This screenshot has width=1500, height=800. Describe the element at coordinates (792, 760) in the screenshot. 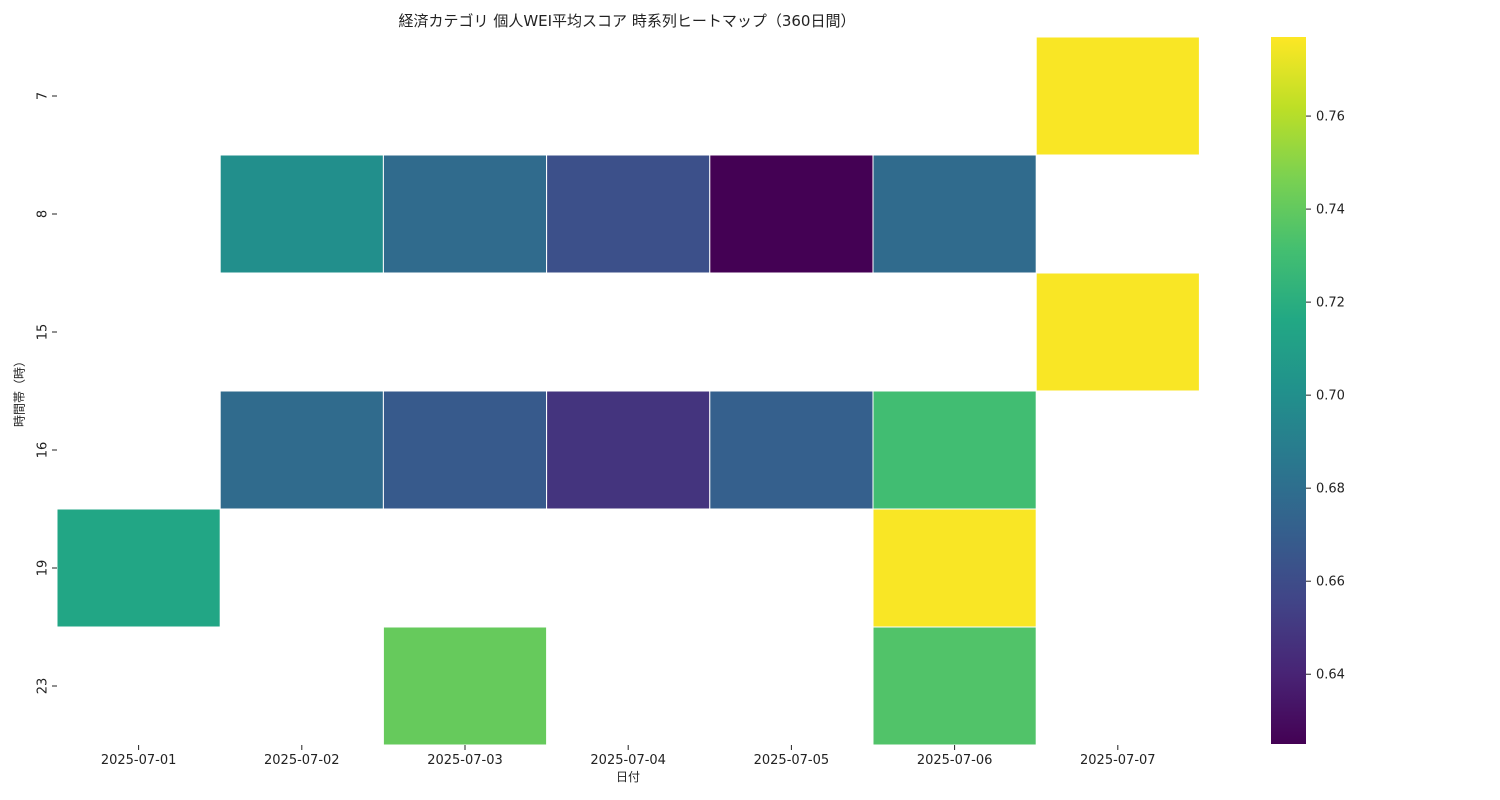

I see `x-tick-label: 2025-07-05` at that location.